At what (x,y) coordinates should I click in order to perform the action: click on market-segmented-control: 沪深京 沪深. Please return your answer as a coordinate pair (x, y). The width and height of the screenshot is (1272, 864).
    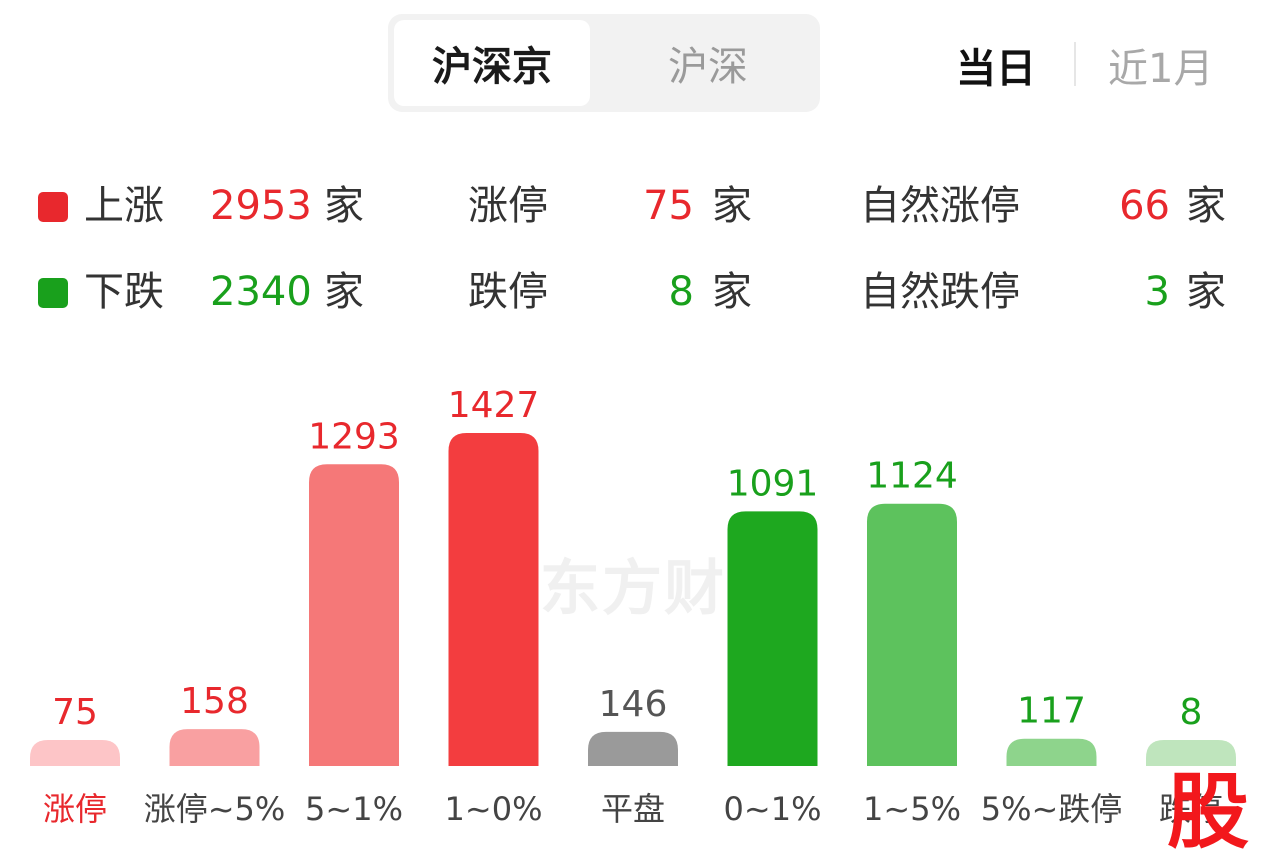
    Looking at the image, I should click on (604, 63).